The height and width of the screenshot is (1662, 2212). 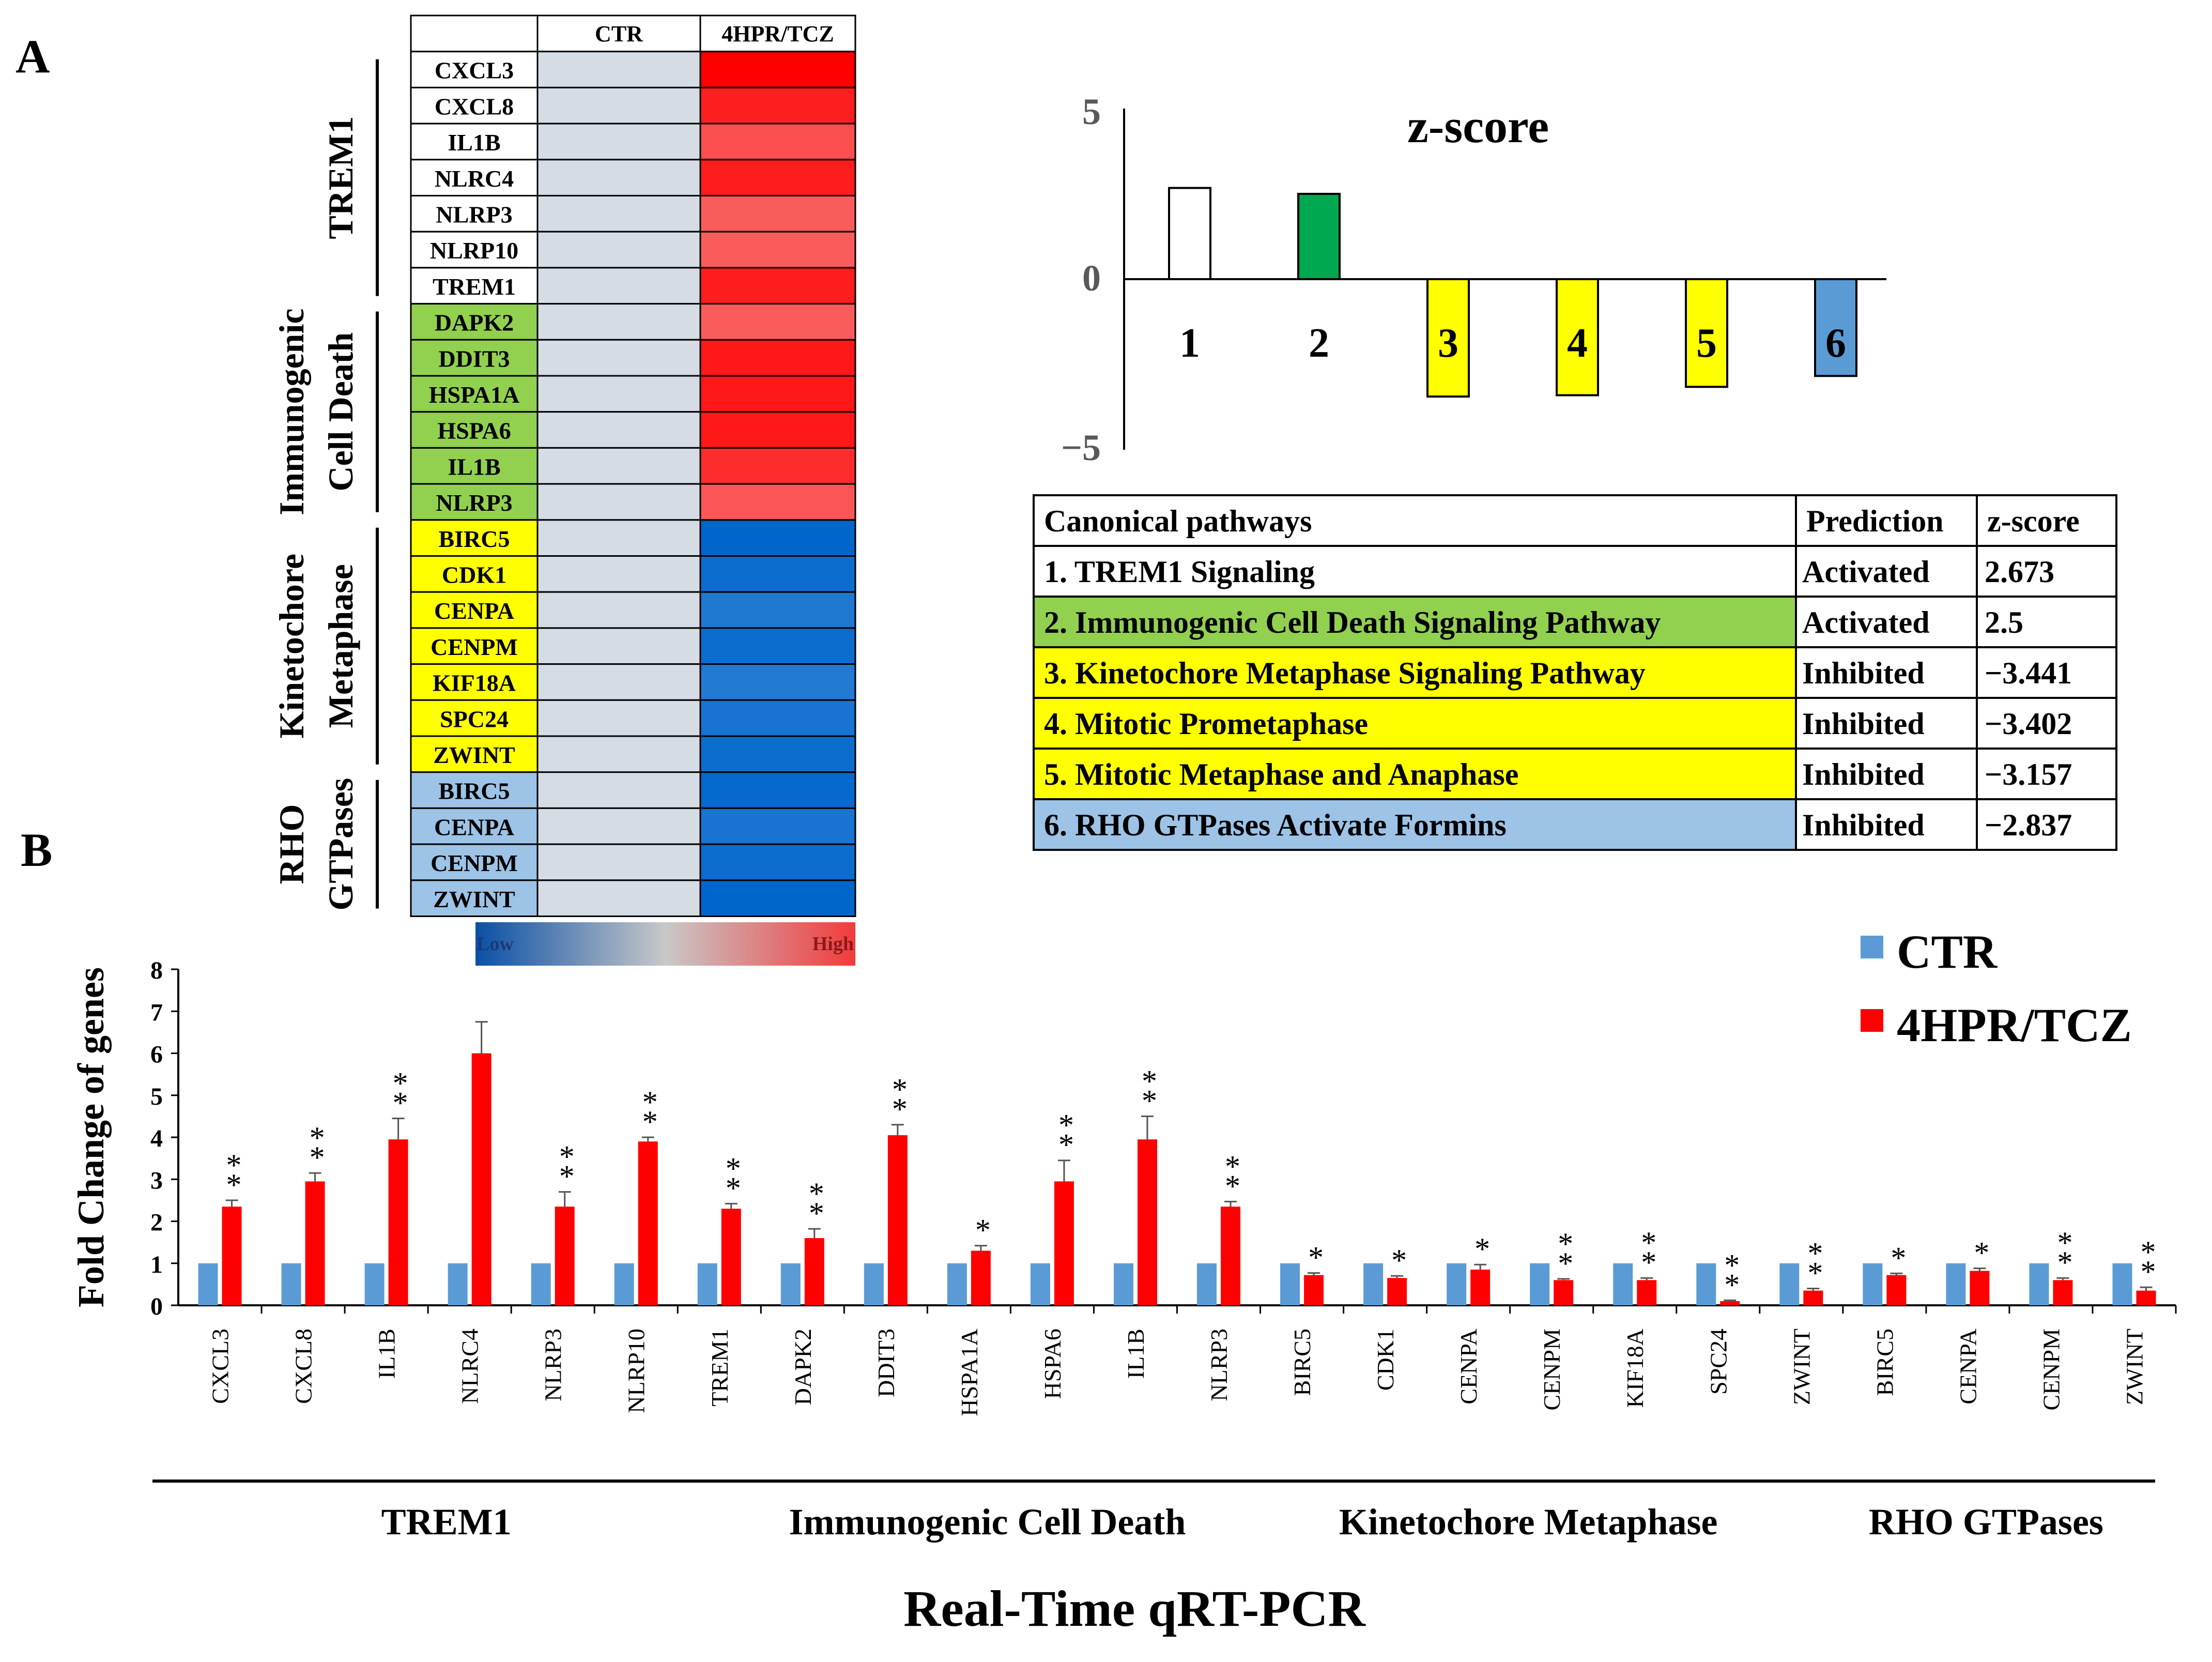 I want to click on legend-ctr-label: CTR, so click(x=1947, y=951).